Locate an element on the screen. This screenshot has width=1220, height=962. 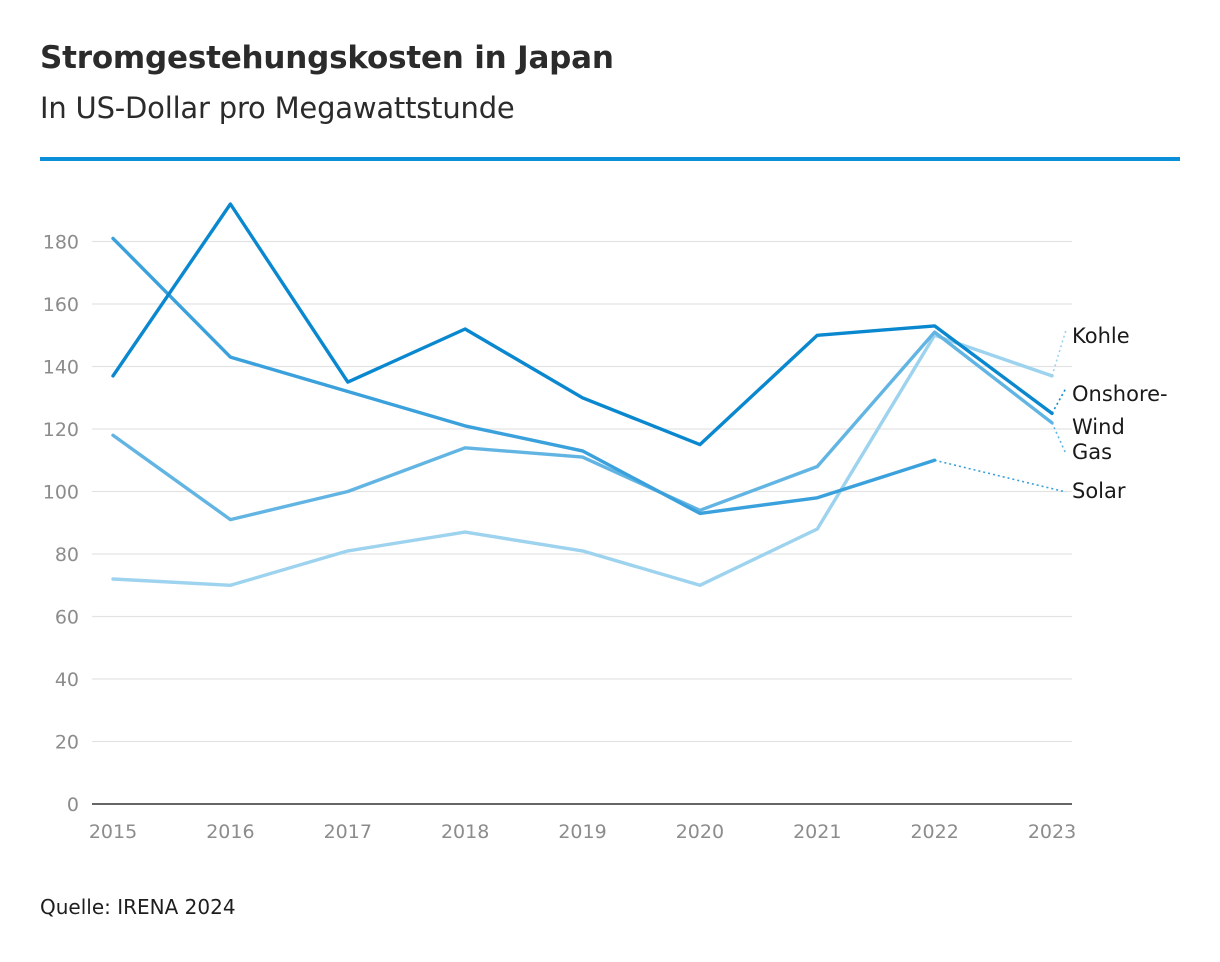
y-tick-label-20: 20 is located at coordinates (67, 743).